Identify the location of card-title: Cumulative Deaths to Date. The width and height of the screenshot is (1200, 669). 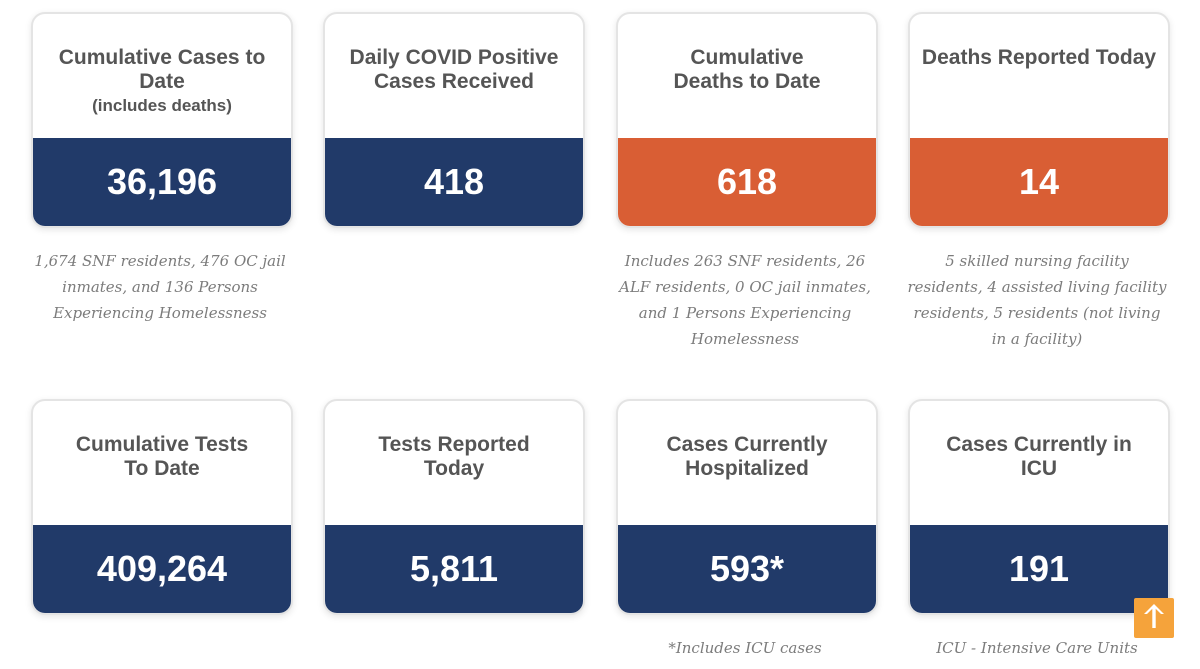
(747, 69).